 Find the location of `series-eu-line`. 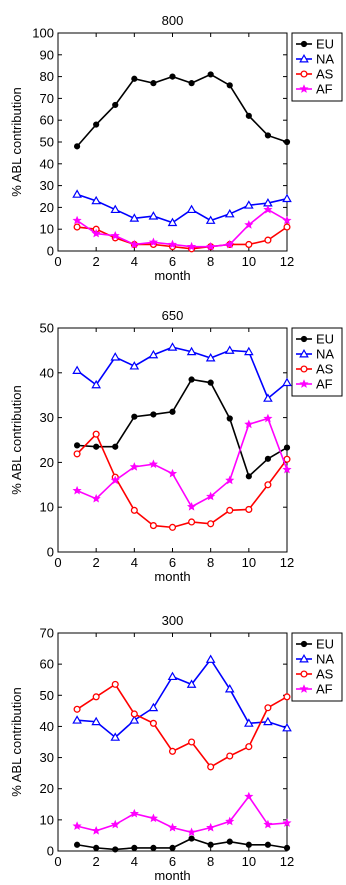

series-eu-line is located at coordinates (182, 110).